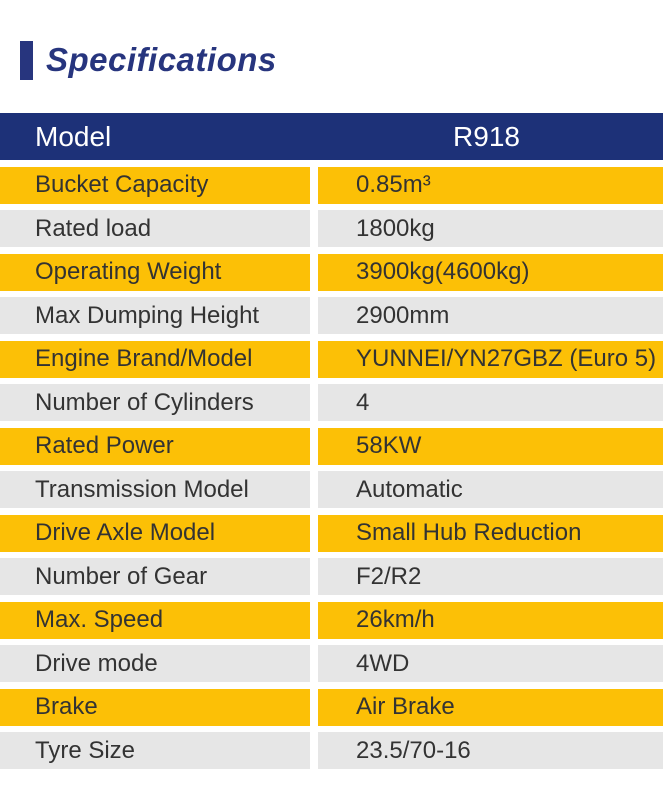  I want to click on spec-value: 26km/h, so click(490, 620).